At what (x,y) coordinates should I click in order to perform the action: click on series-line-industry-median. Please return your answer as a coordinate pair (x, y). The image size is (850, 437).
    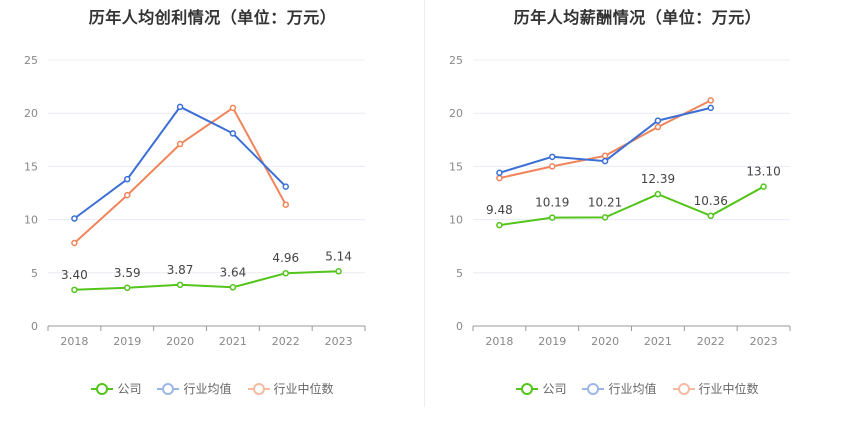
    Looking at the image, I should click on (180, 175).